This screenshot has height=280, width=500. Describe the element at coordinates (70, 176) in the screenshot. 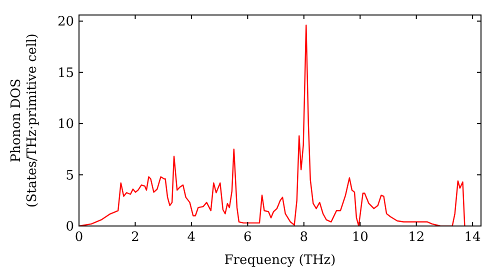

I see `y-tick-label: 5` at that location.